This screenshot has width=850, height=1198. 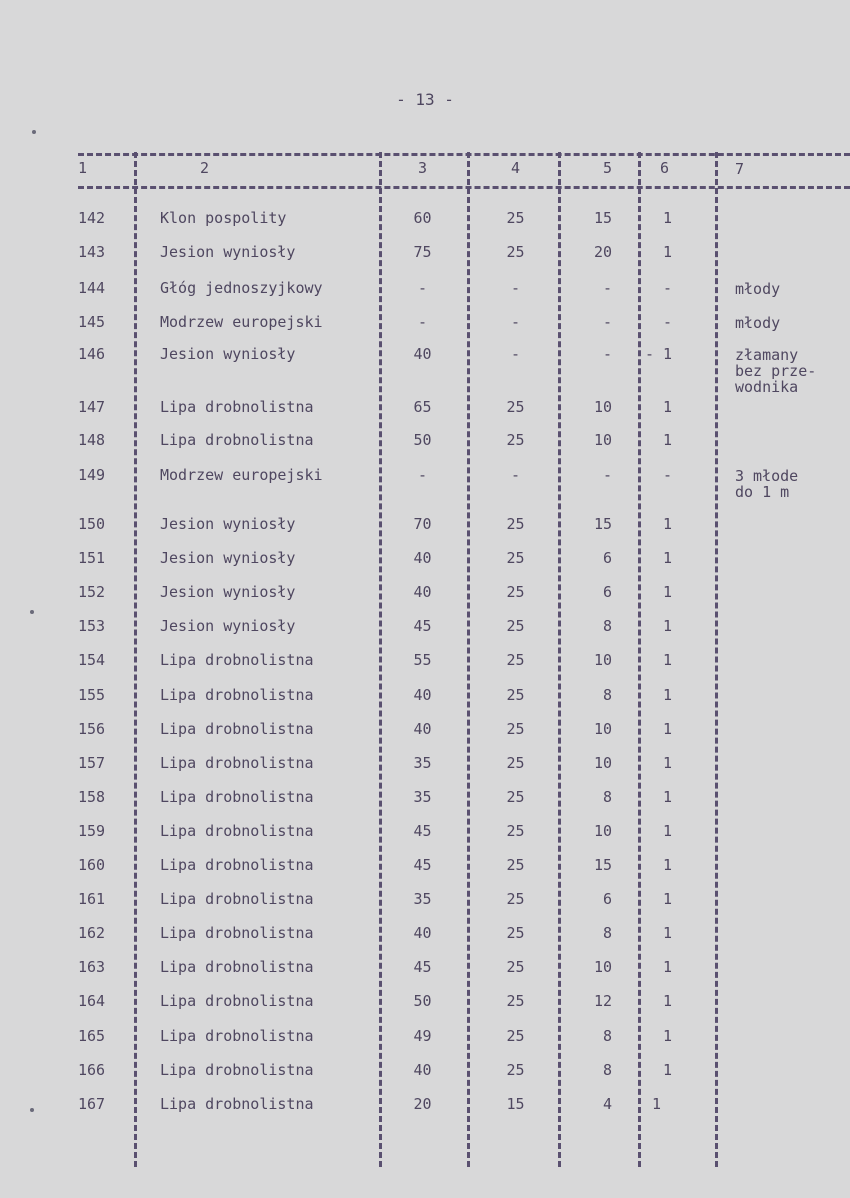 I want to click on row-number: 164, so click(x=92, y=1001).